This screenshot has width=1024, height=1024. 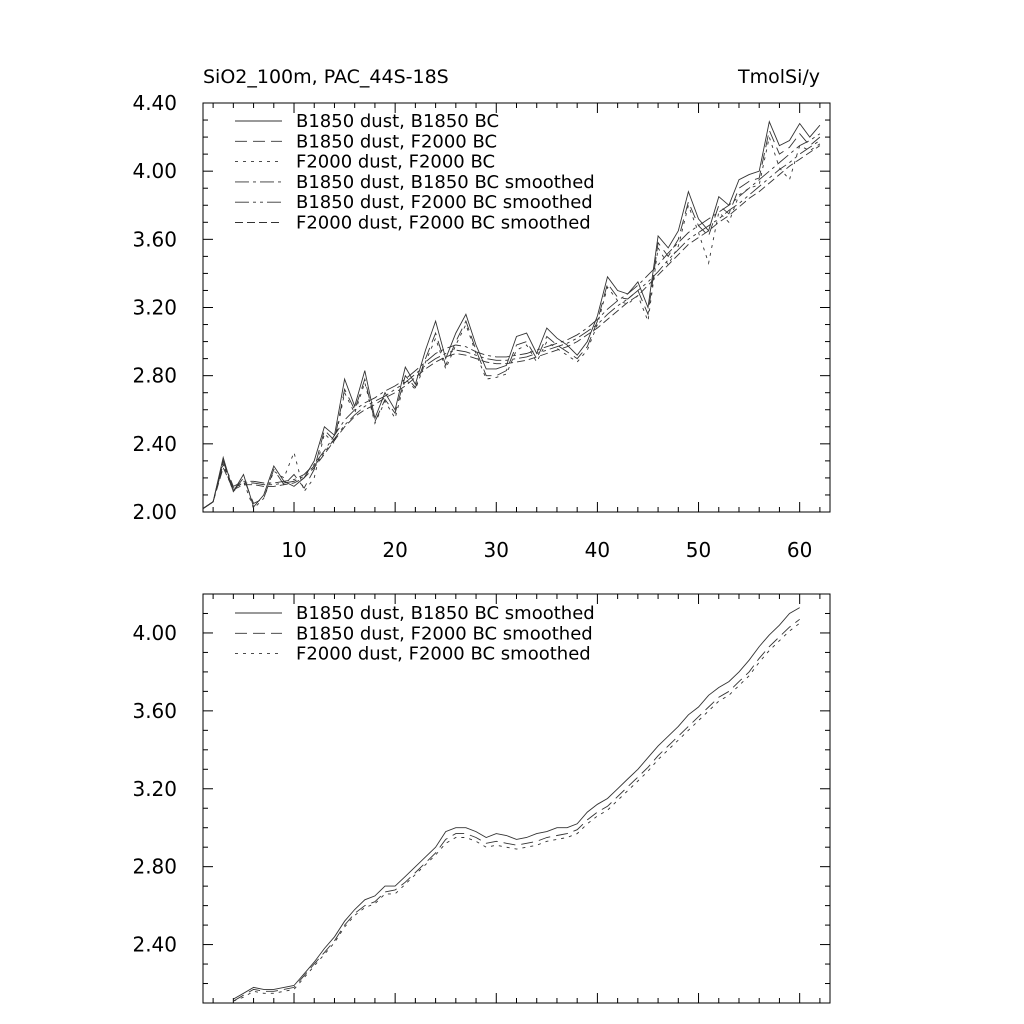 What do you see at coordinates (443, 223) in the screenshot?
I see `chart-0-legend-label: F2000 dust, F2000 BC smoothed` at bounding box center [443, 223].